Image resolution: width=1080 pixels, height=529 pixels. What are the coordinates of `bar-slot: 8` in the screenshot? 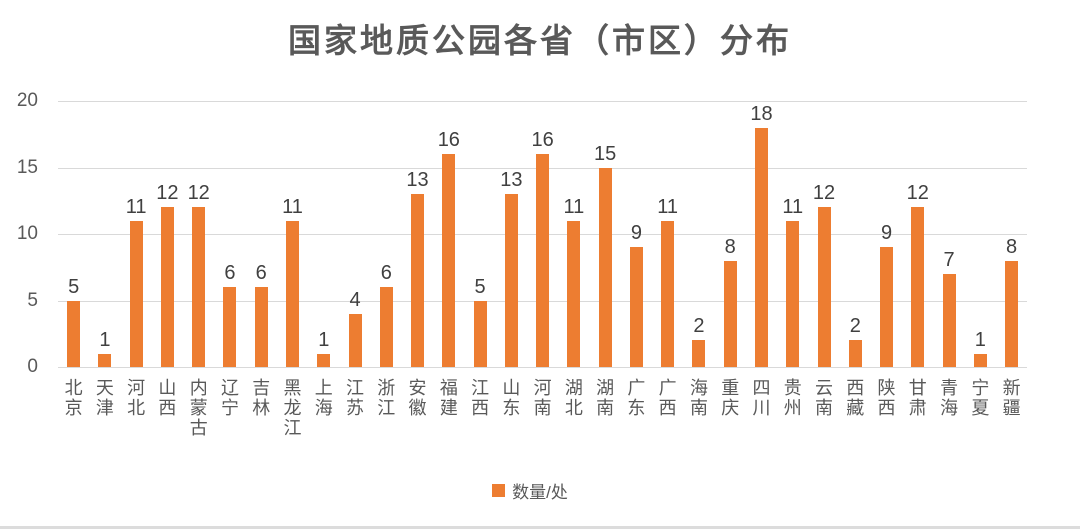 It's located at (730, 234).